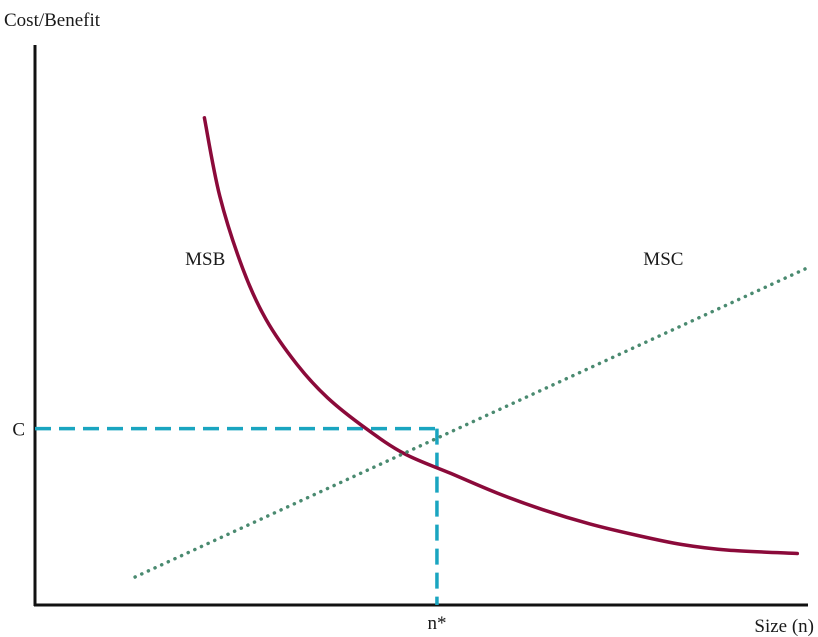 The height and width of the screenshot is (637, 818). I want to click on y-axis-label: Cost/Benefit, so click(52, 20).